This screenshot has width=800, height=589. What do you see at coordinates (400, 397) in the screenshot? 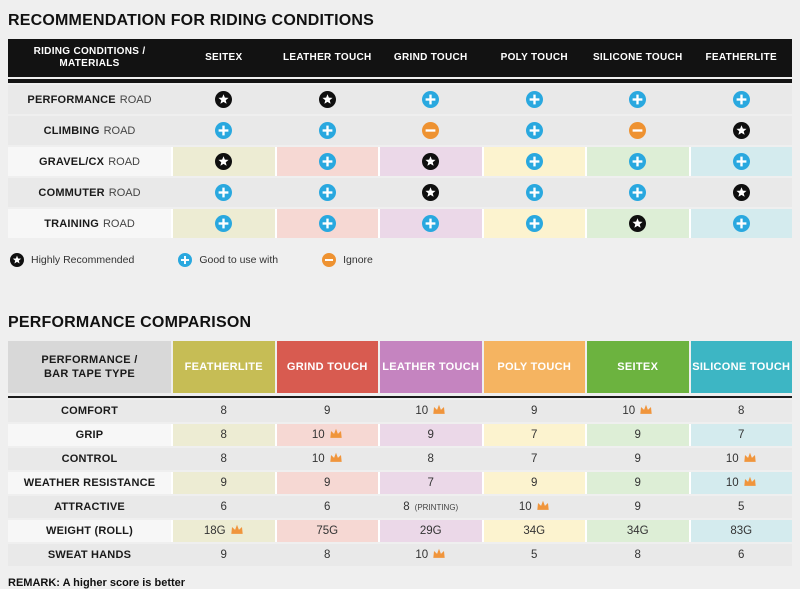
I see `performance-header-divider` at bounding box center [400, 397].